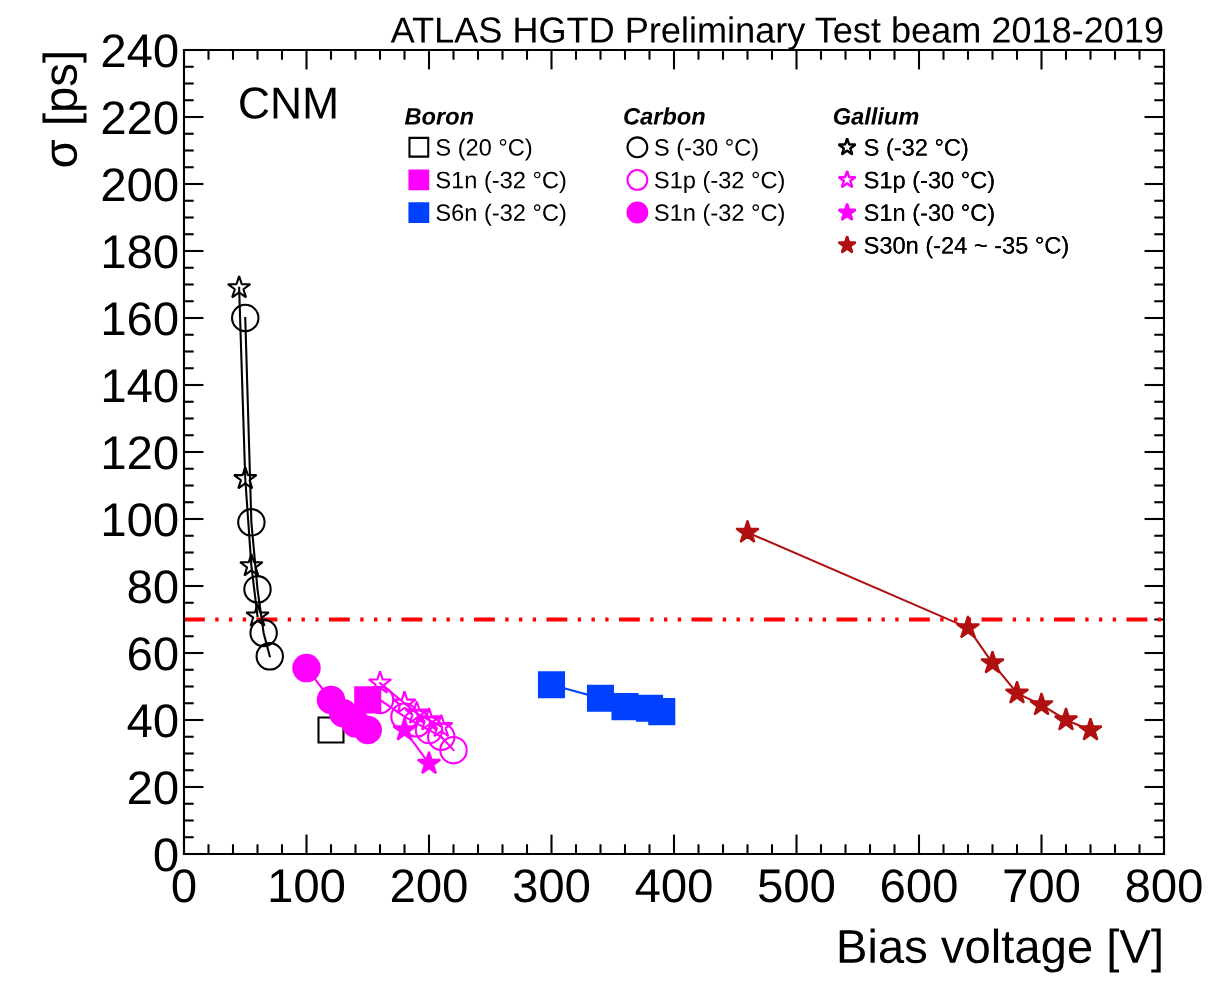  Describe the element at coordinates (484, 149) in the screenshot. I see `legend-label: S (20 °C)` at that location.